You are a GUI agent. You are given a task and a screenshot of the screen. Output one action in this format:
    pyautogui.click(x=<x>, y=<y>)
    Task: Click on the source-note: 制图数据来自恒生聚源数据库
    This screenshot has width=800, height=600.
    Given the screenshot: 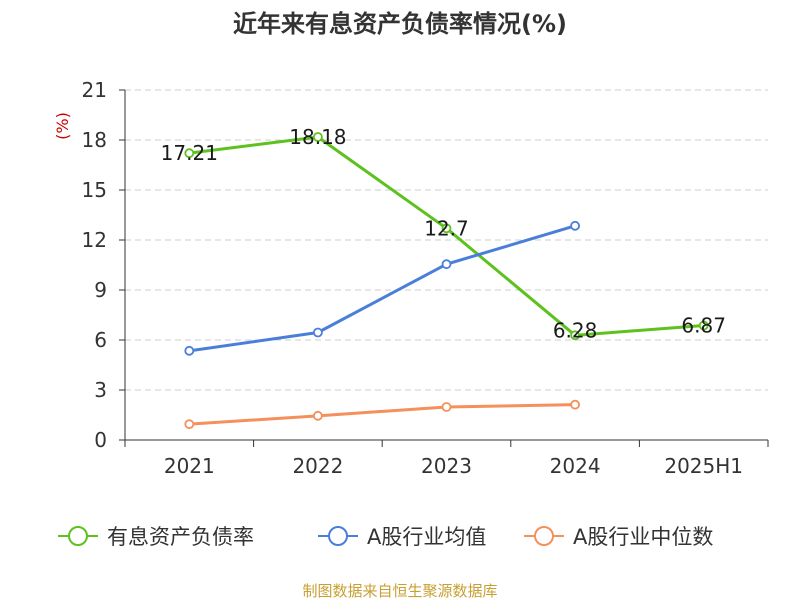 What is the action you would take?
    pyautogui.click(x=399, y=591)
    